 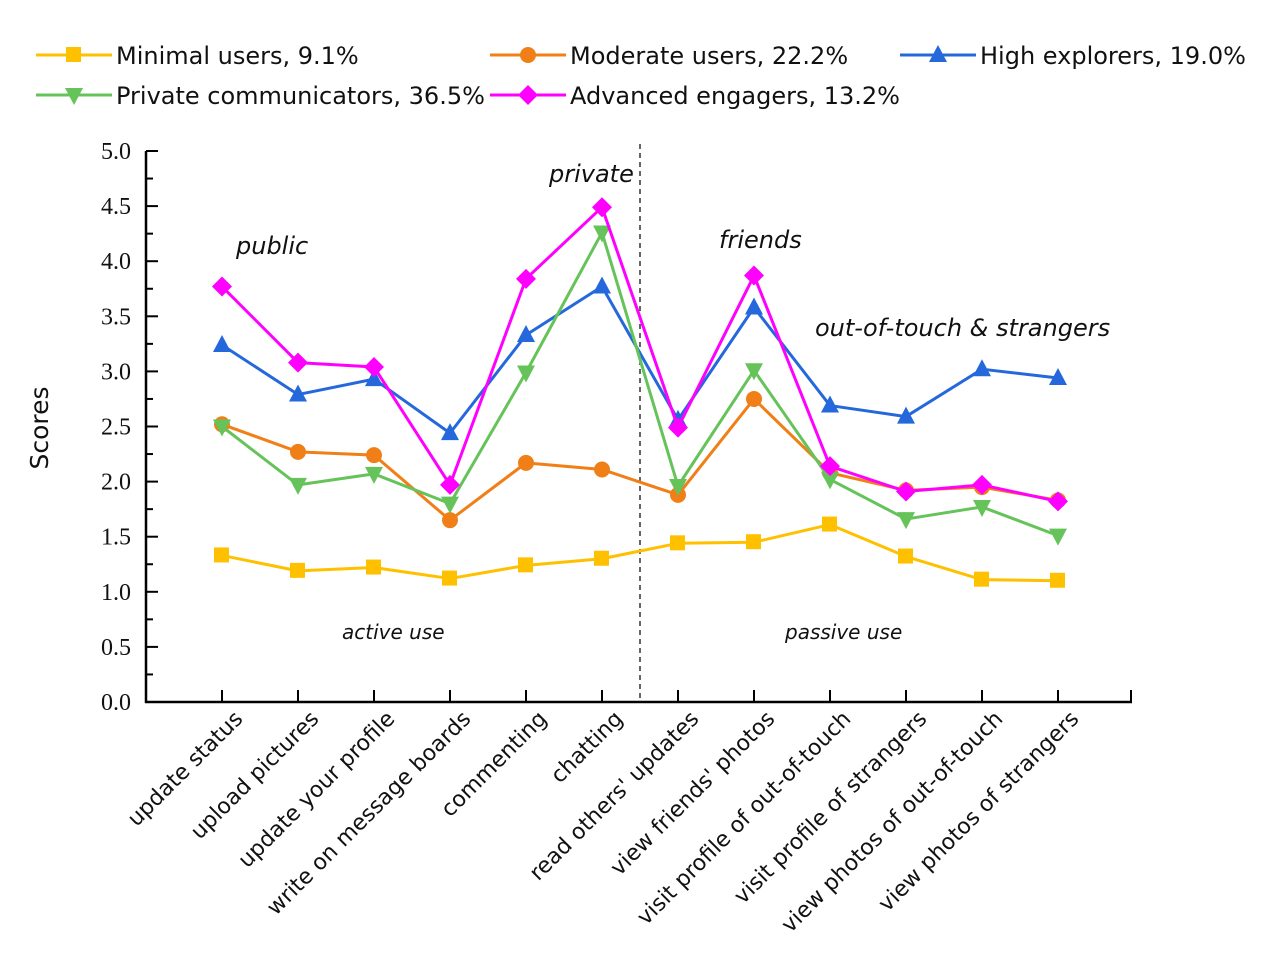 What do you see at coordinates (962, 328) in the screenshot?
I see `annotation-out-of-touch-strangers: out-of-touch & strangers` at bounding box center [962, 328].